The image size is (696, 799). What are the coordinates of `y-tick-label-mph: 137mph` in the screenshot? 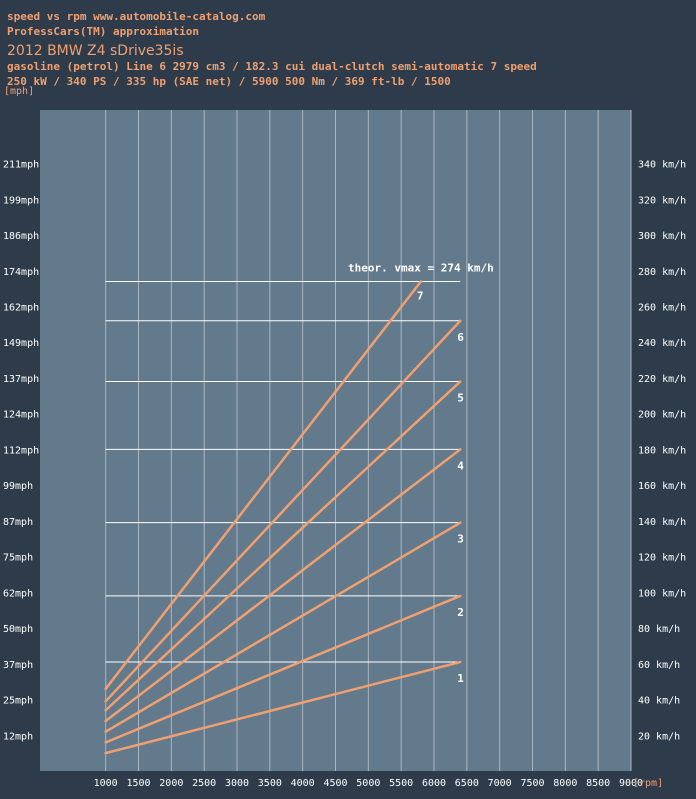 It's located at (21, 379).